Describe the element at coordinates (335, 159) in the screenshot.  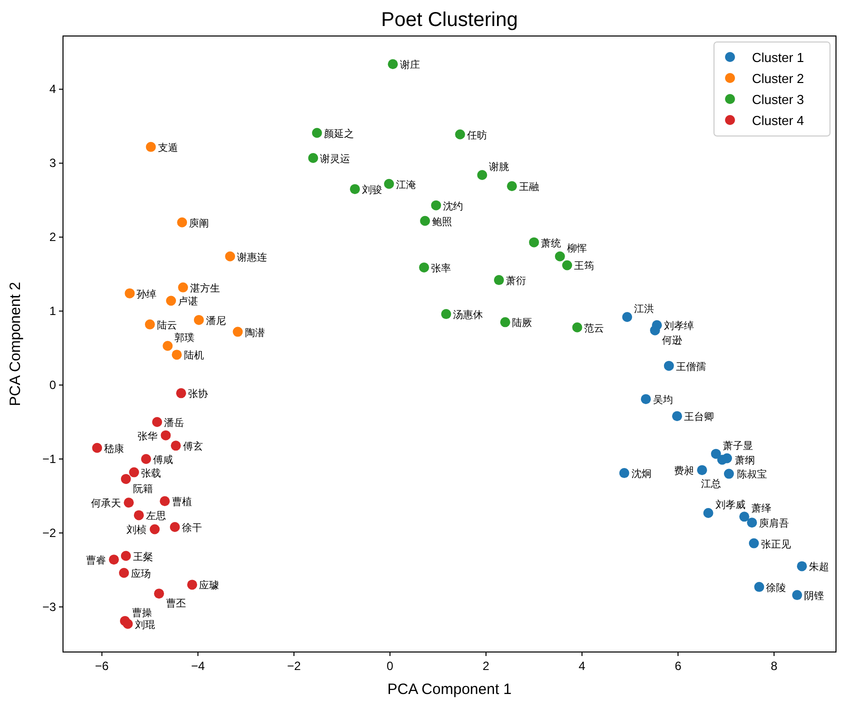
I see `annotation: 谢灵运` at that location.